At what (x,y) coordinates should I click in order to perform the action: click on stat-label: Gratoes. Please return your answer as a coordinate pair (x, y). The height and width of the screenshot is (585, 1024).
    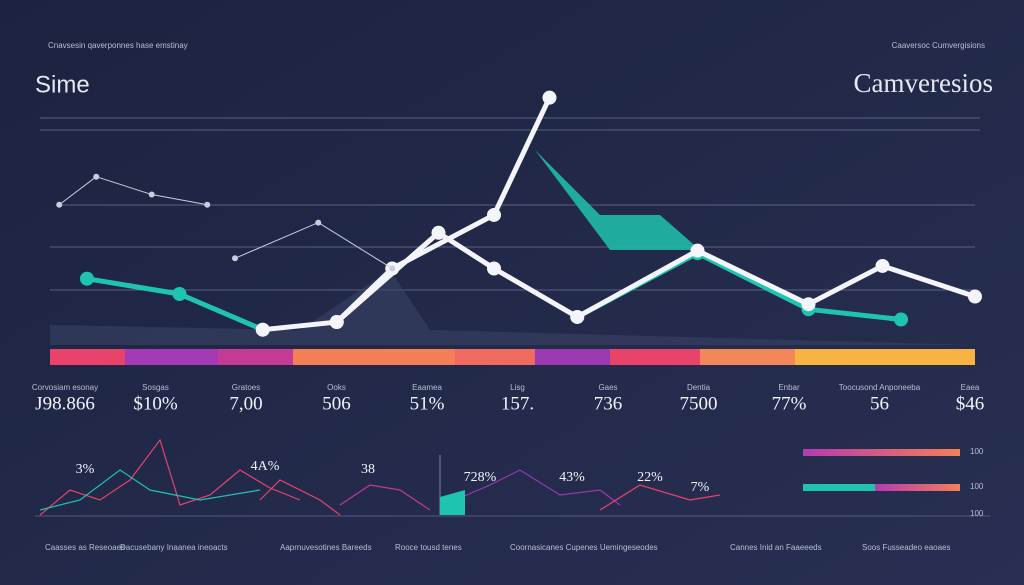
    Looking at the image, I should click on (246, 387).